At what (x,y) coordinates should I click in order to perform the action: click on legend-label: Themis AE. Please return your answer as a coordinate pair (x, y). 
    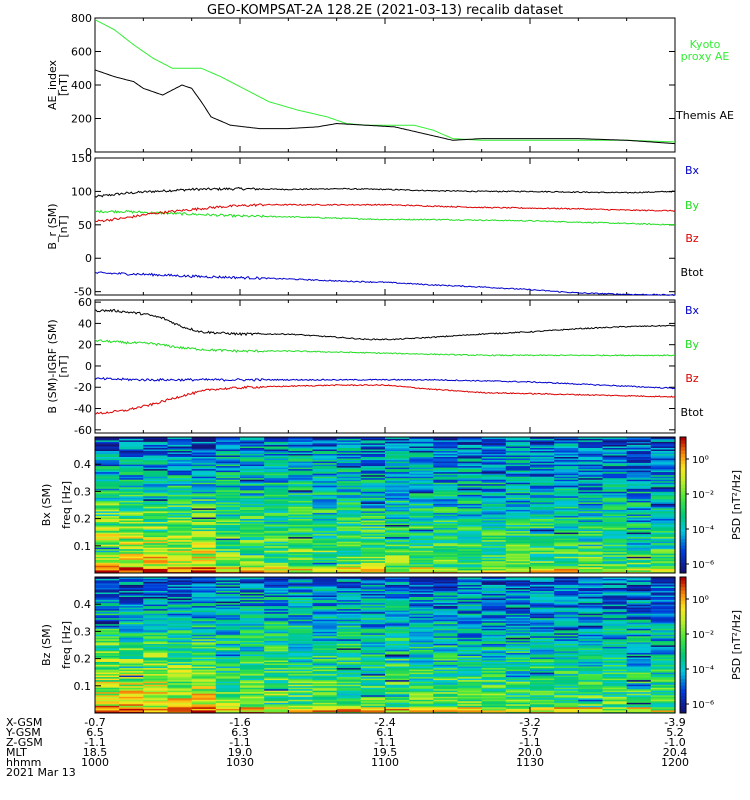
    Looking at the image, I should click on (704, 115).